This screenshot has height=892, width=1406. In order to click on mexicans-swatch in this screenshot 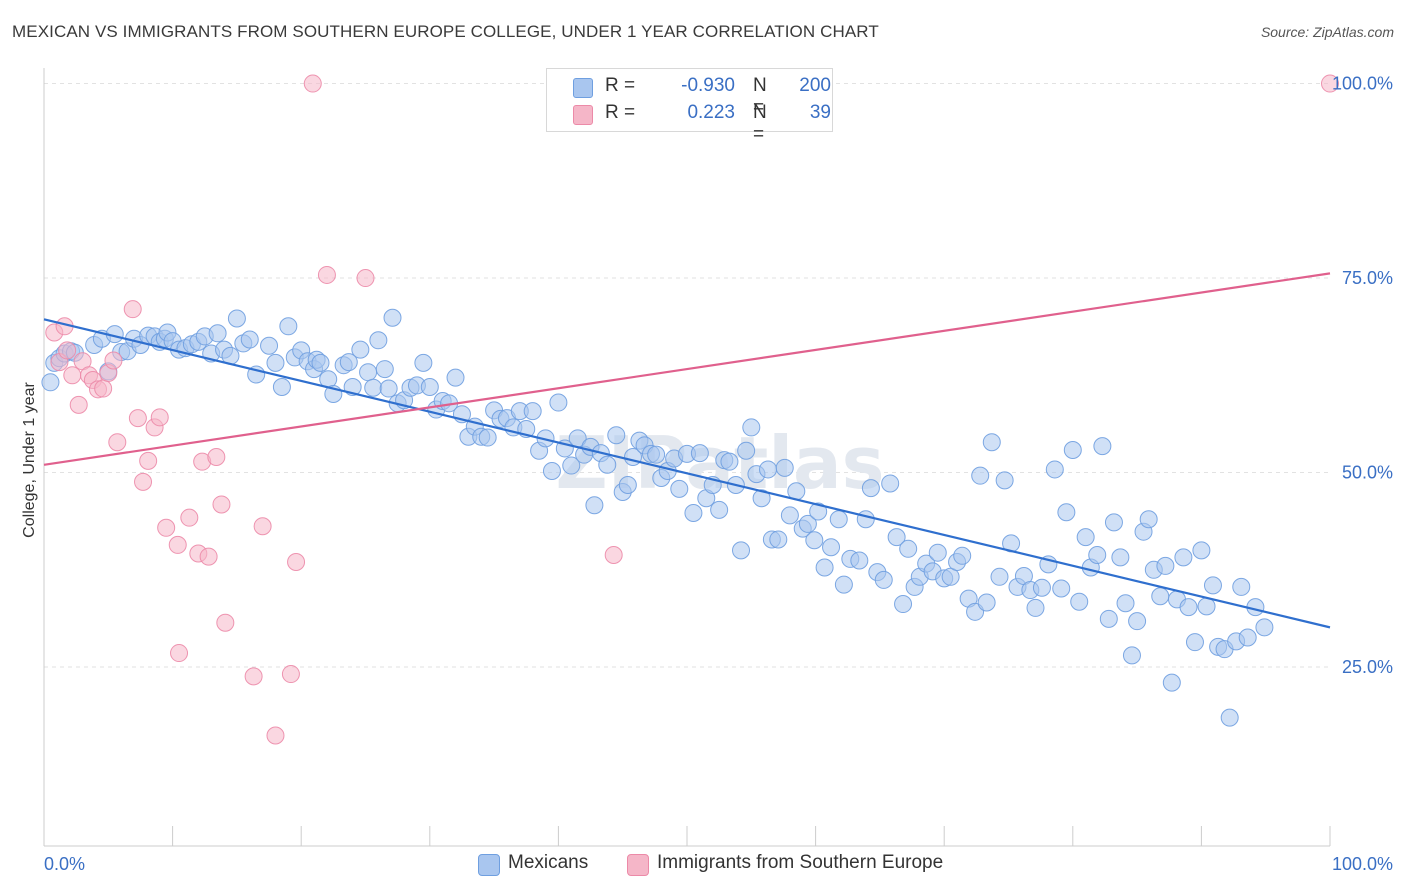, I will do `click(583, 88)`.